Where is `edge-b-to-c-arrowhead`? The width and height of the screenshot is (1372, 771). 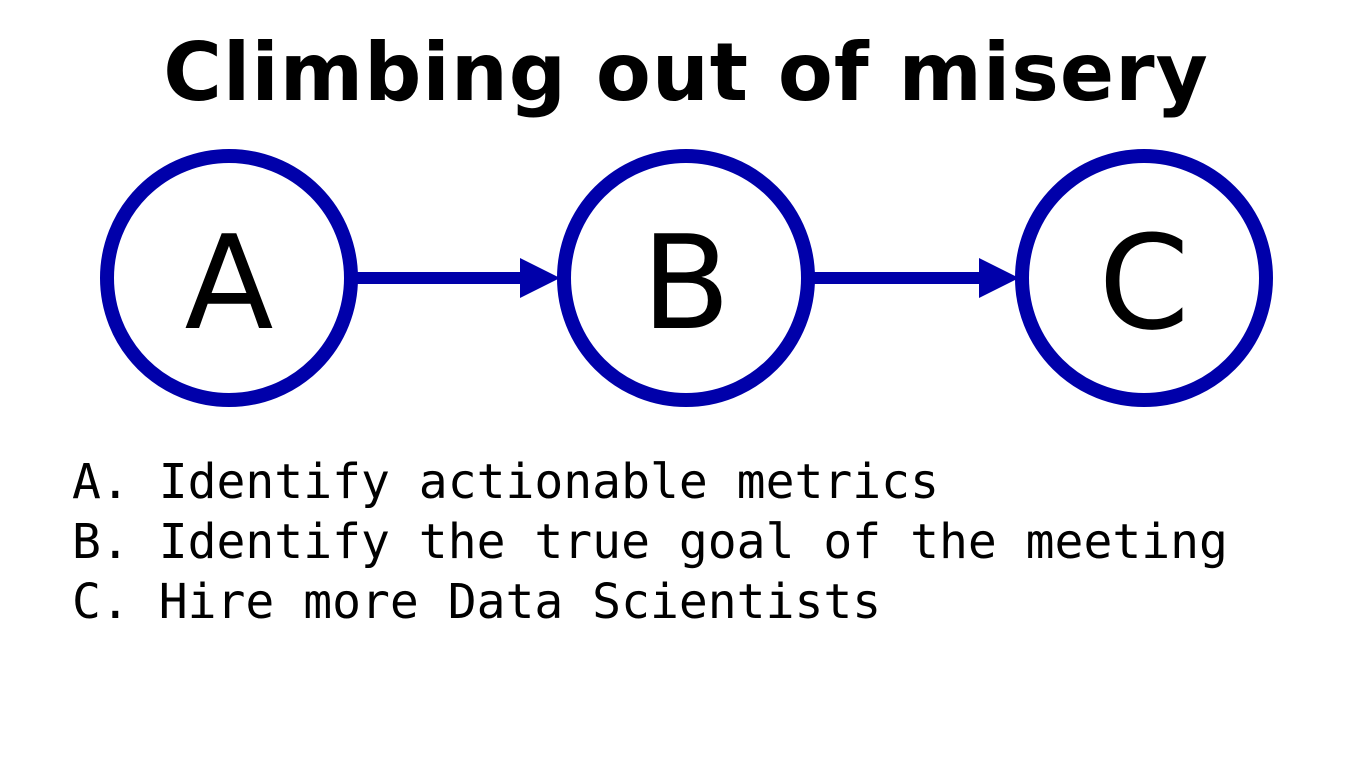
edge-b-to-c-arrowhead is located at coordinates (999, 278).